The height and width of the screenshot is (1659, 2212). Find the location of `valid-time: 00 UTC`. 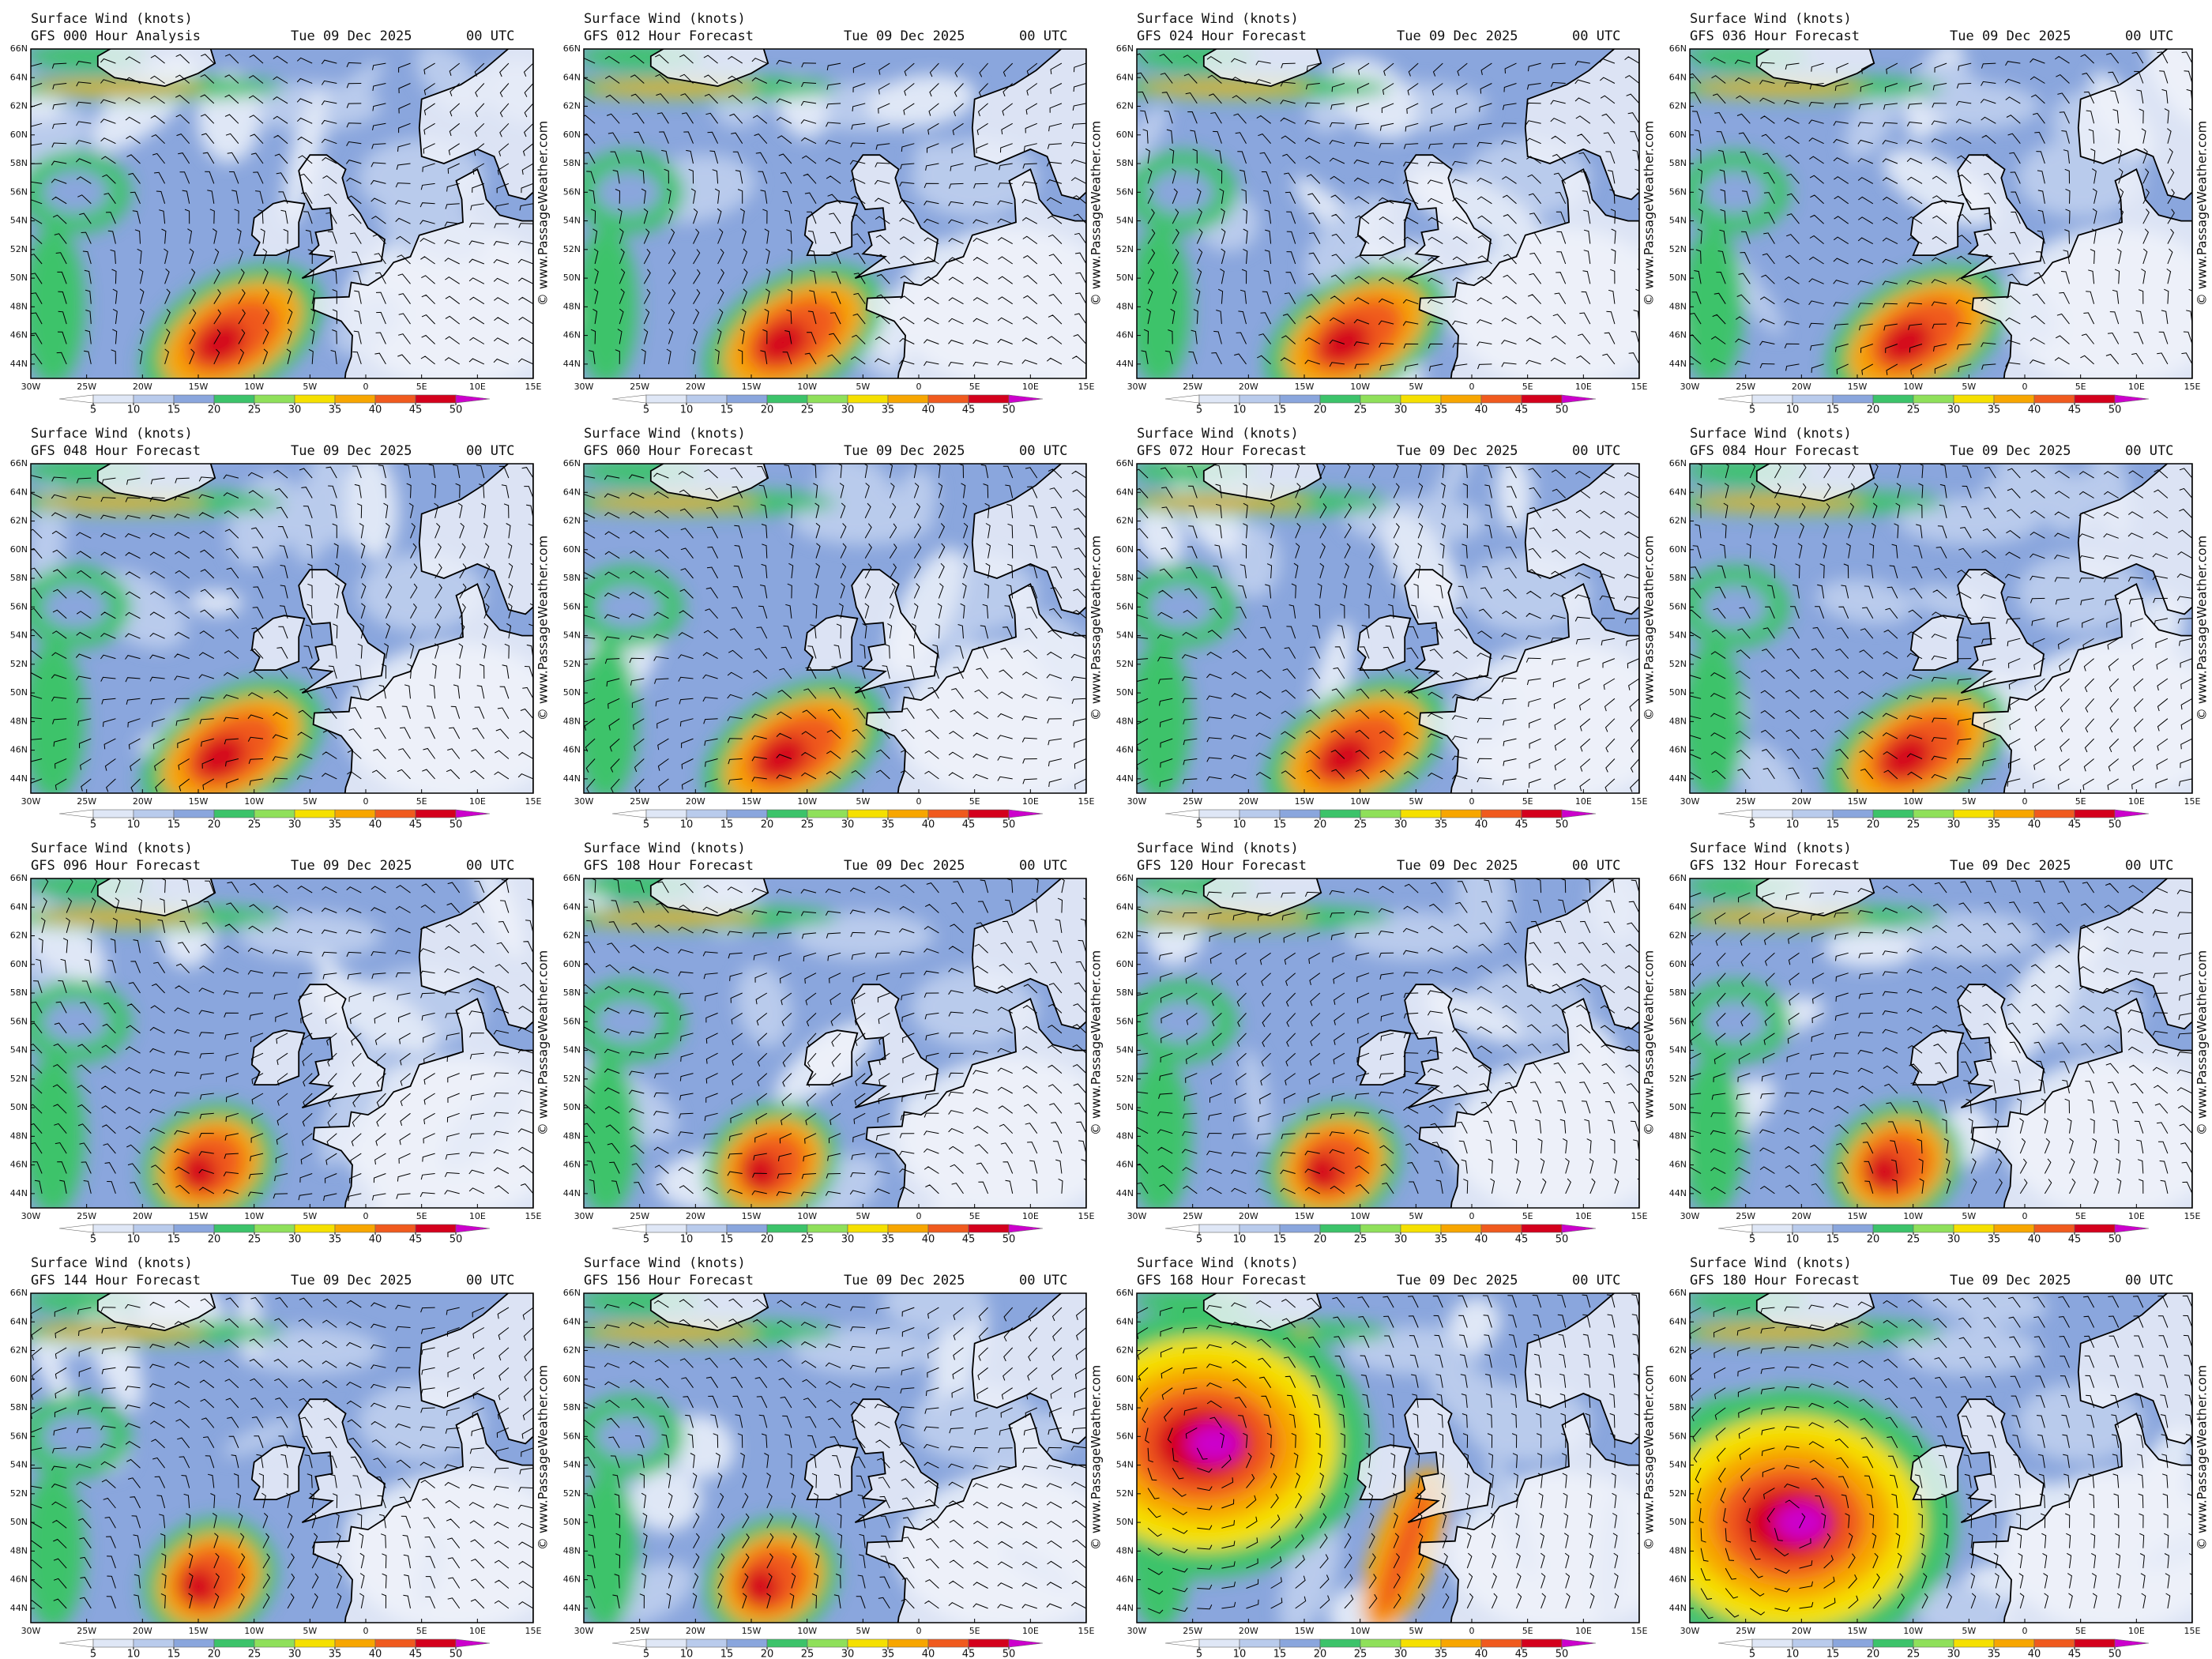

valid-time: 00 UTC is located at coordinates (1043, 36).